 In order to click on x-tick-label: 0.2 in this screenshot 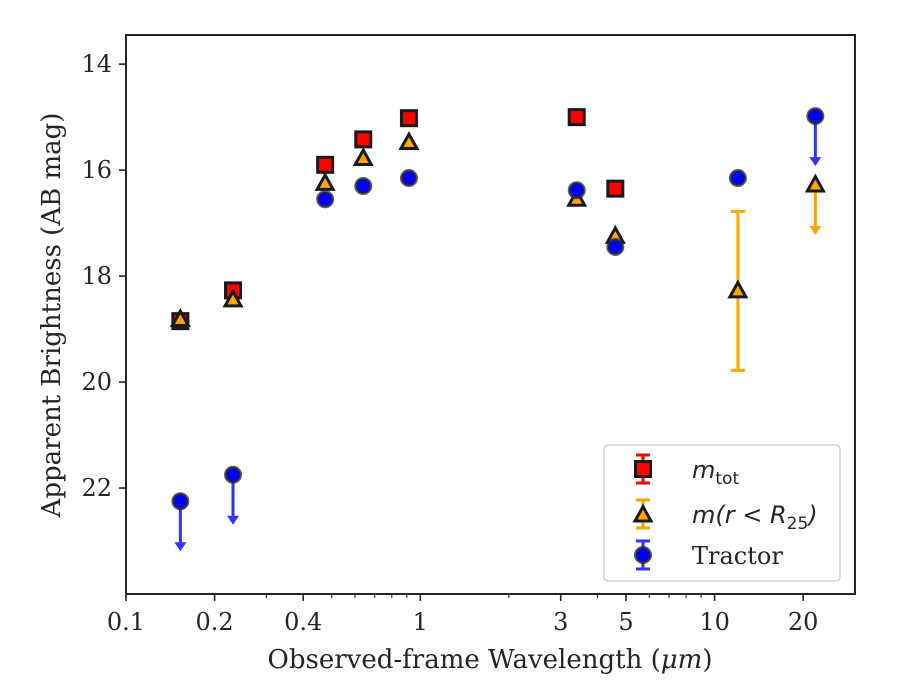, I will do `click(215, 622)`.